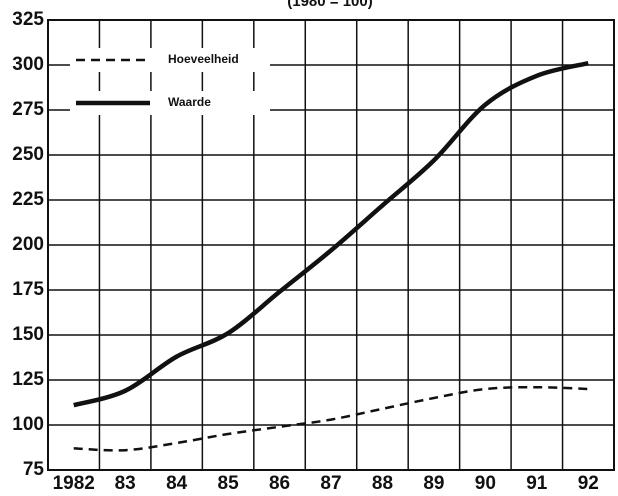 The image size is (618, 496). Describe the element at coordinates (28, 289) in the screenshot. I see `y-tick-label: 175` at that location.